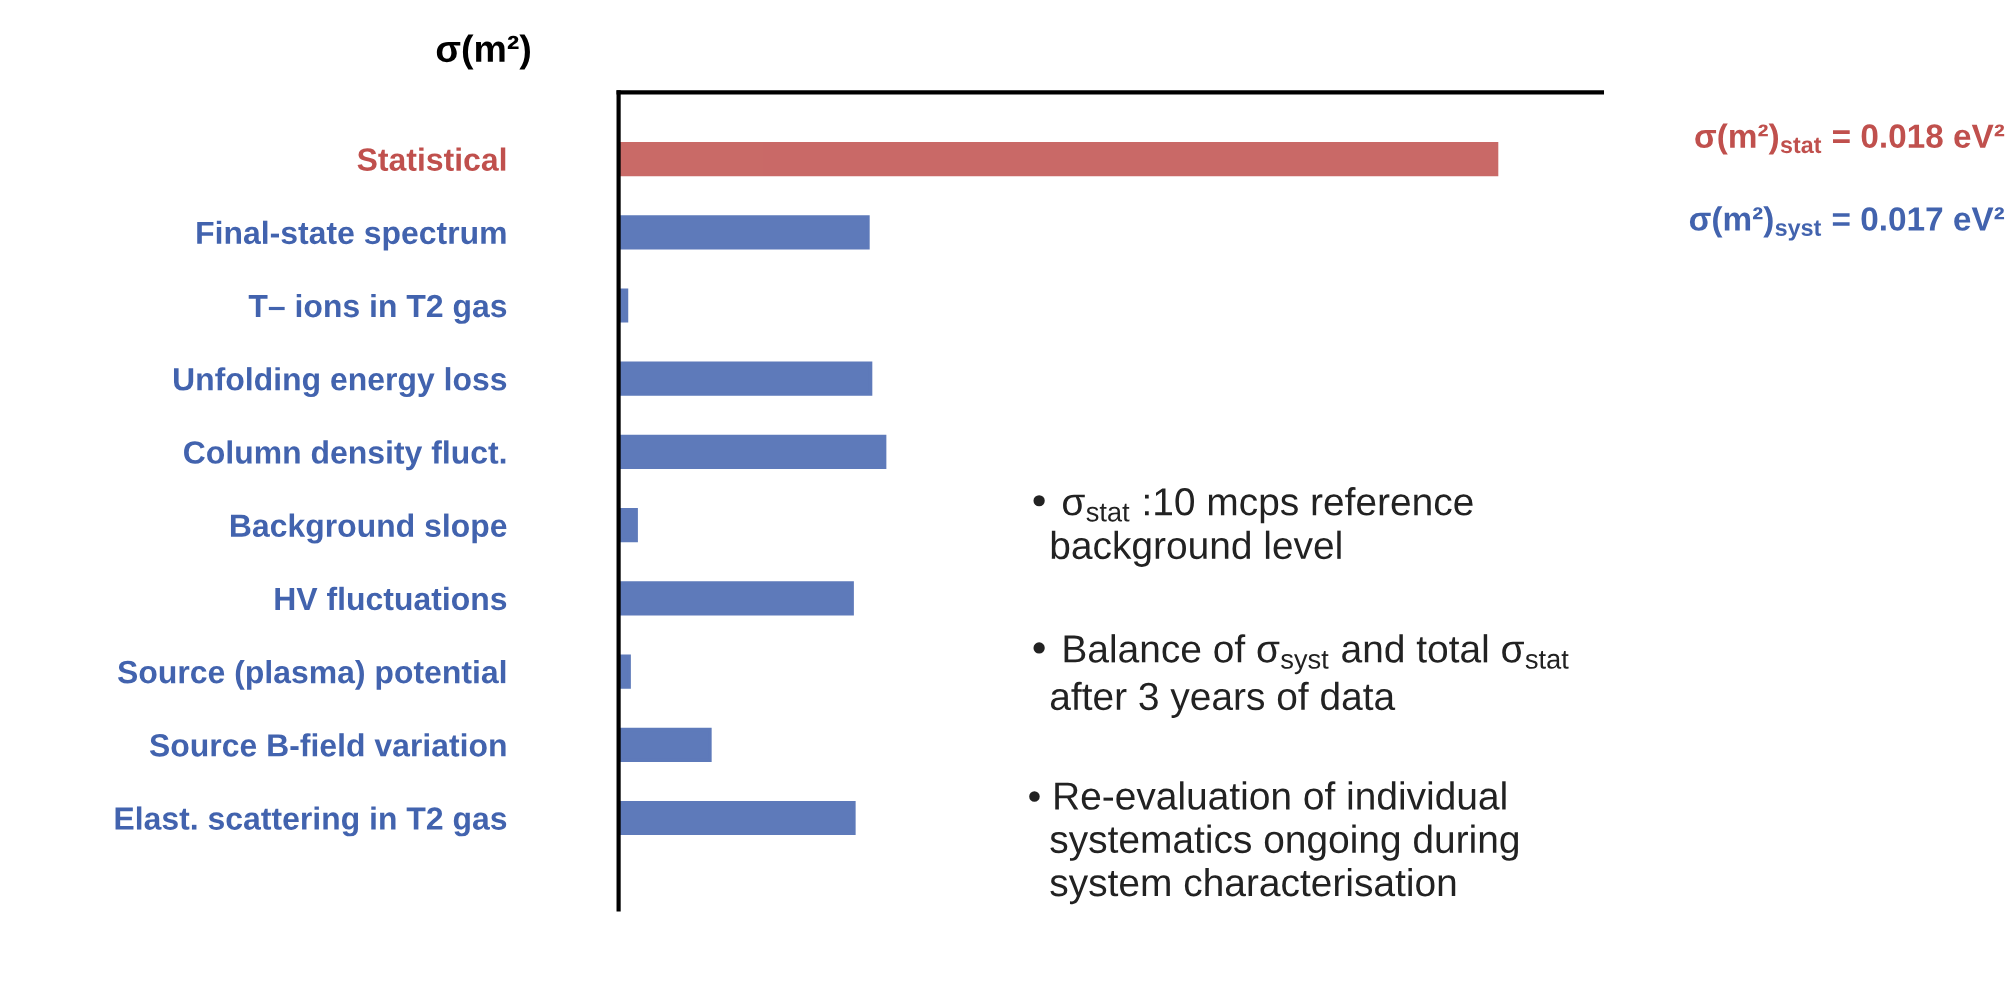 Image resolution: width=2015 pixels, height=994 pixels. Describe the element at coordinates (391, 598) in the screenshot. I see `y-tick-label: HV fluctuations` at that location.